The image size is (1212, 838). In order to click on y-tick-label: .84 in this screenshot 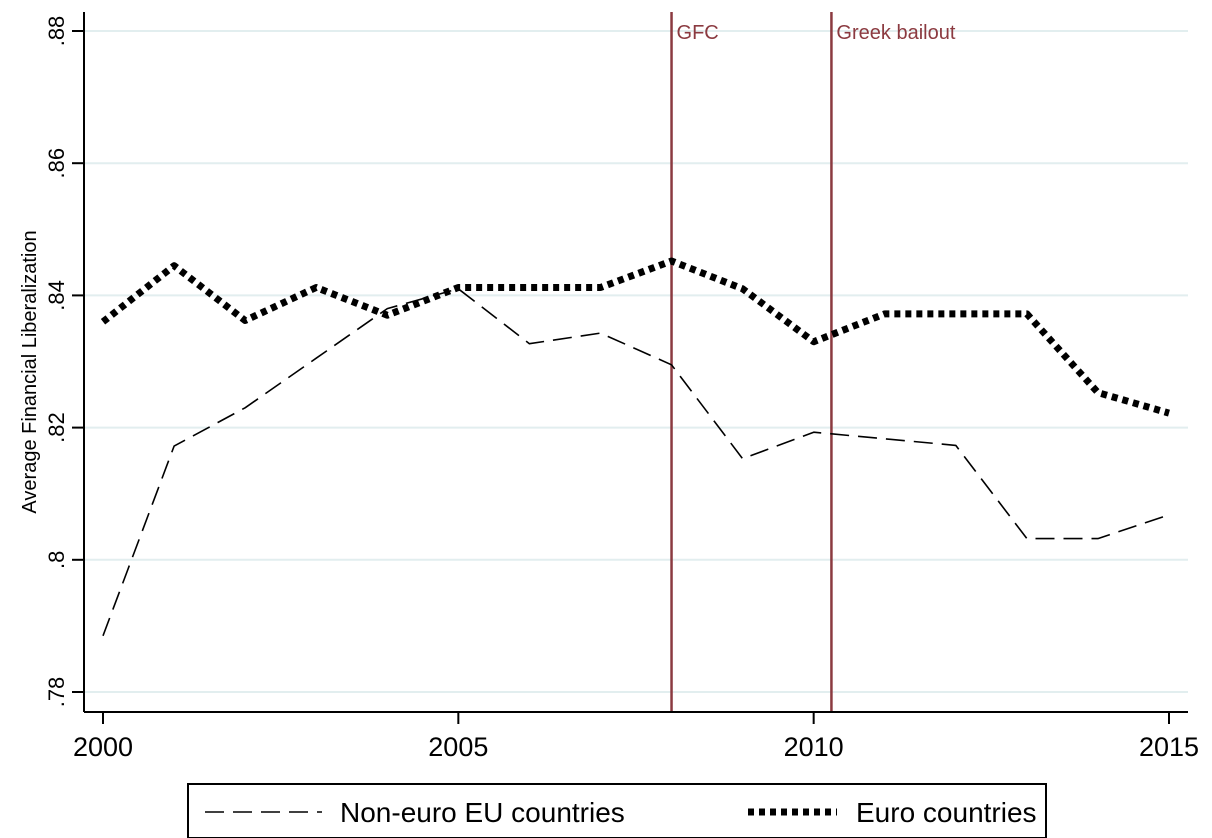, I will do `click(56, 295)`.